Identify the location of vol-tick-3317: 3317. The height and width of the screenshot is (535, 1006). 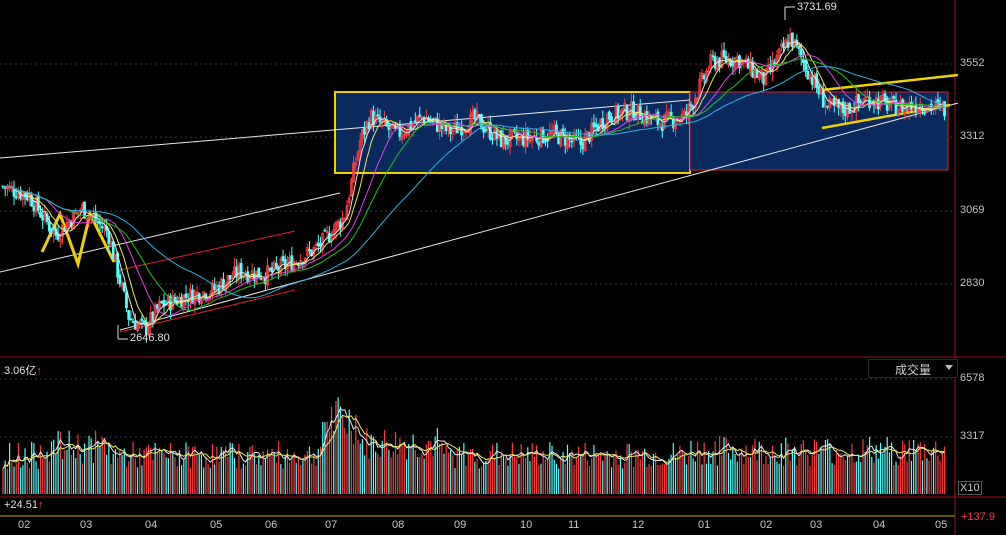
(972, 436).